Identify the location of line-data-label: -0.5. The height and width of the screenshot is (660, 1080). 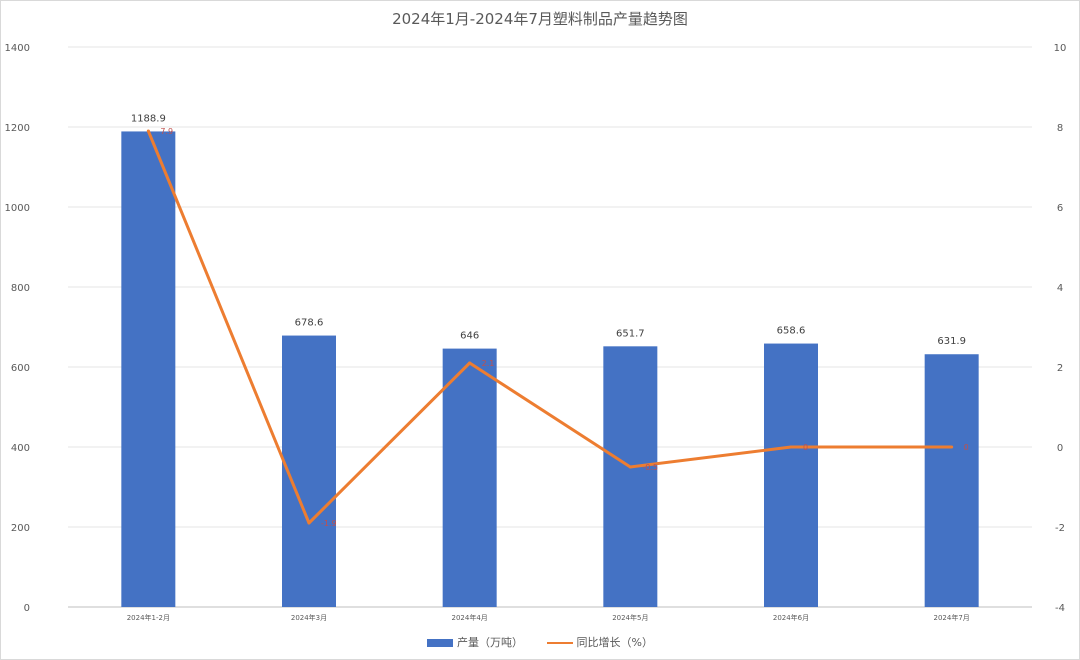
(650, 467).